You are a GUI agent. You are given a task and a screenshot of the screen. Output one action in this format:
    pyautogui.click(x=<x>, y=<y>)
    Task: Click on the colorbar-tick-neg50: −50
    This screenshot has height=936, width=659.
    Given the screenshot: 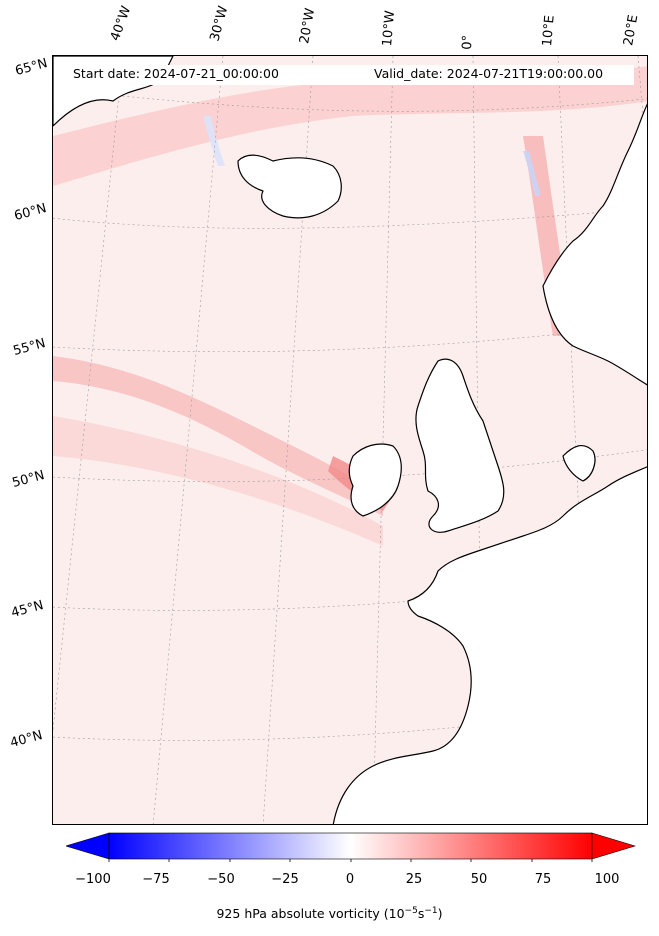 What is the action you would take?
    pyautogui.click(x=221, y=879)
    